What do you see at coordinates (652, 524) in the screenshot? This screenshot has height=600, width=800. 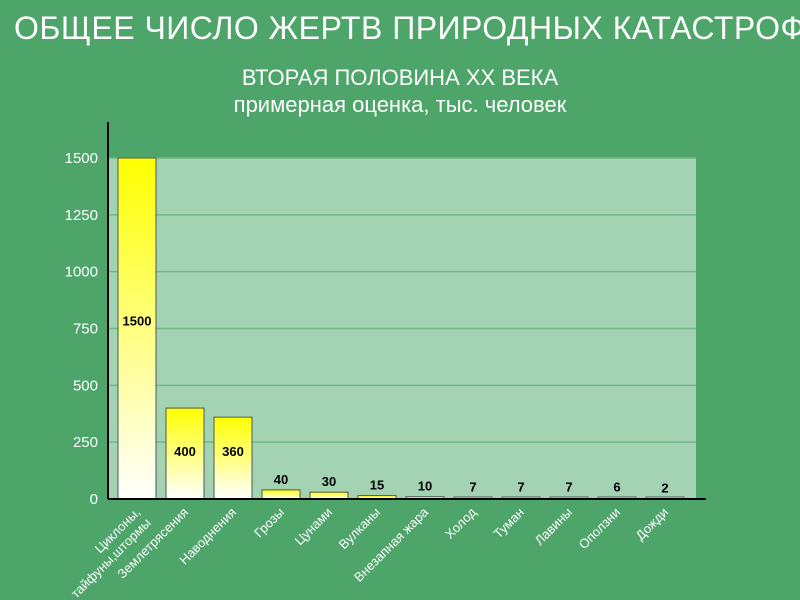 I see `x-tick-label: Дожди` at bounding box center [652, 524].